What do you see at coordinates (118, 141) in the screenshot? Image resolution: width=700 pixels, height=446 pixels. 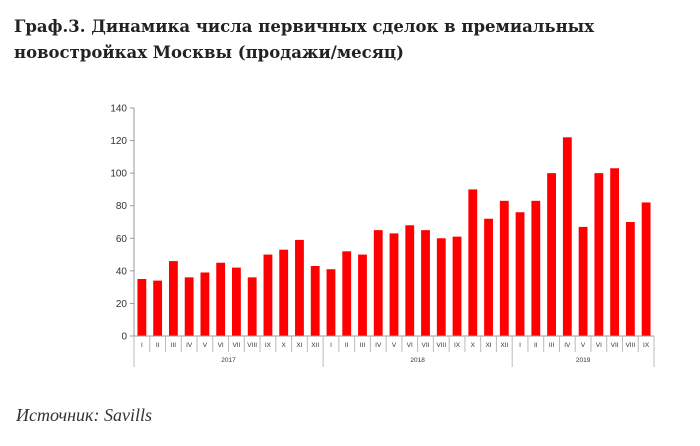 I see `y-tick-label: 120` at bounding box center [118, 141].